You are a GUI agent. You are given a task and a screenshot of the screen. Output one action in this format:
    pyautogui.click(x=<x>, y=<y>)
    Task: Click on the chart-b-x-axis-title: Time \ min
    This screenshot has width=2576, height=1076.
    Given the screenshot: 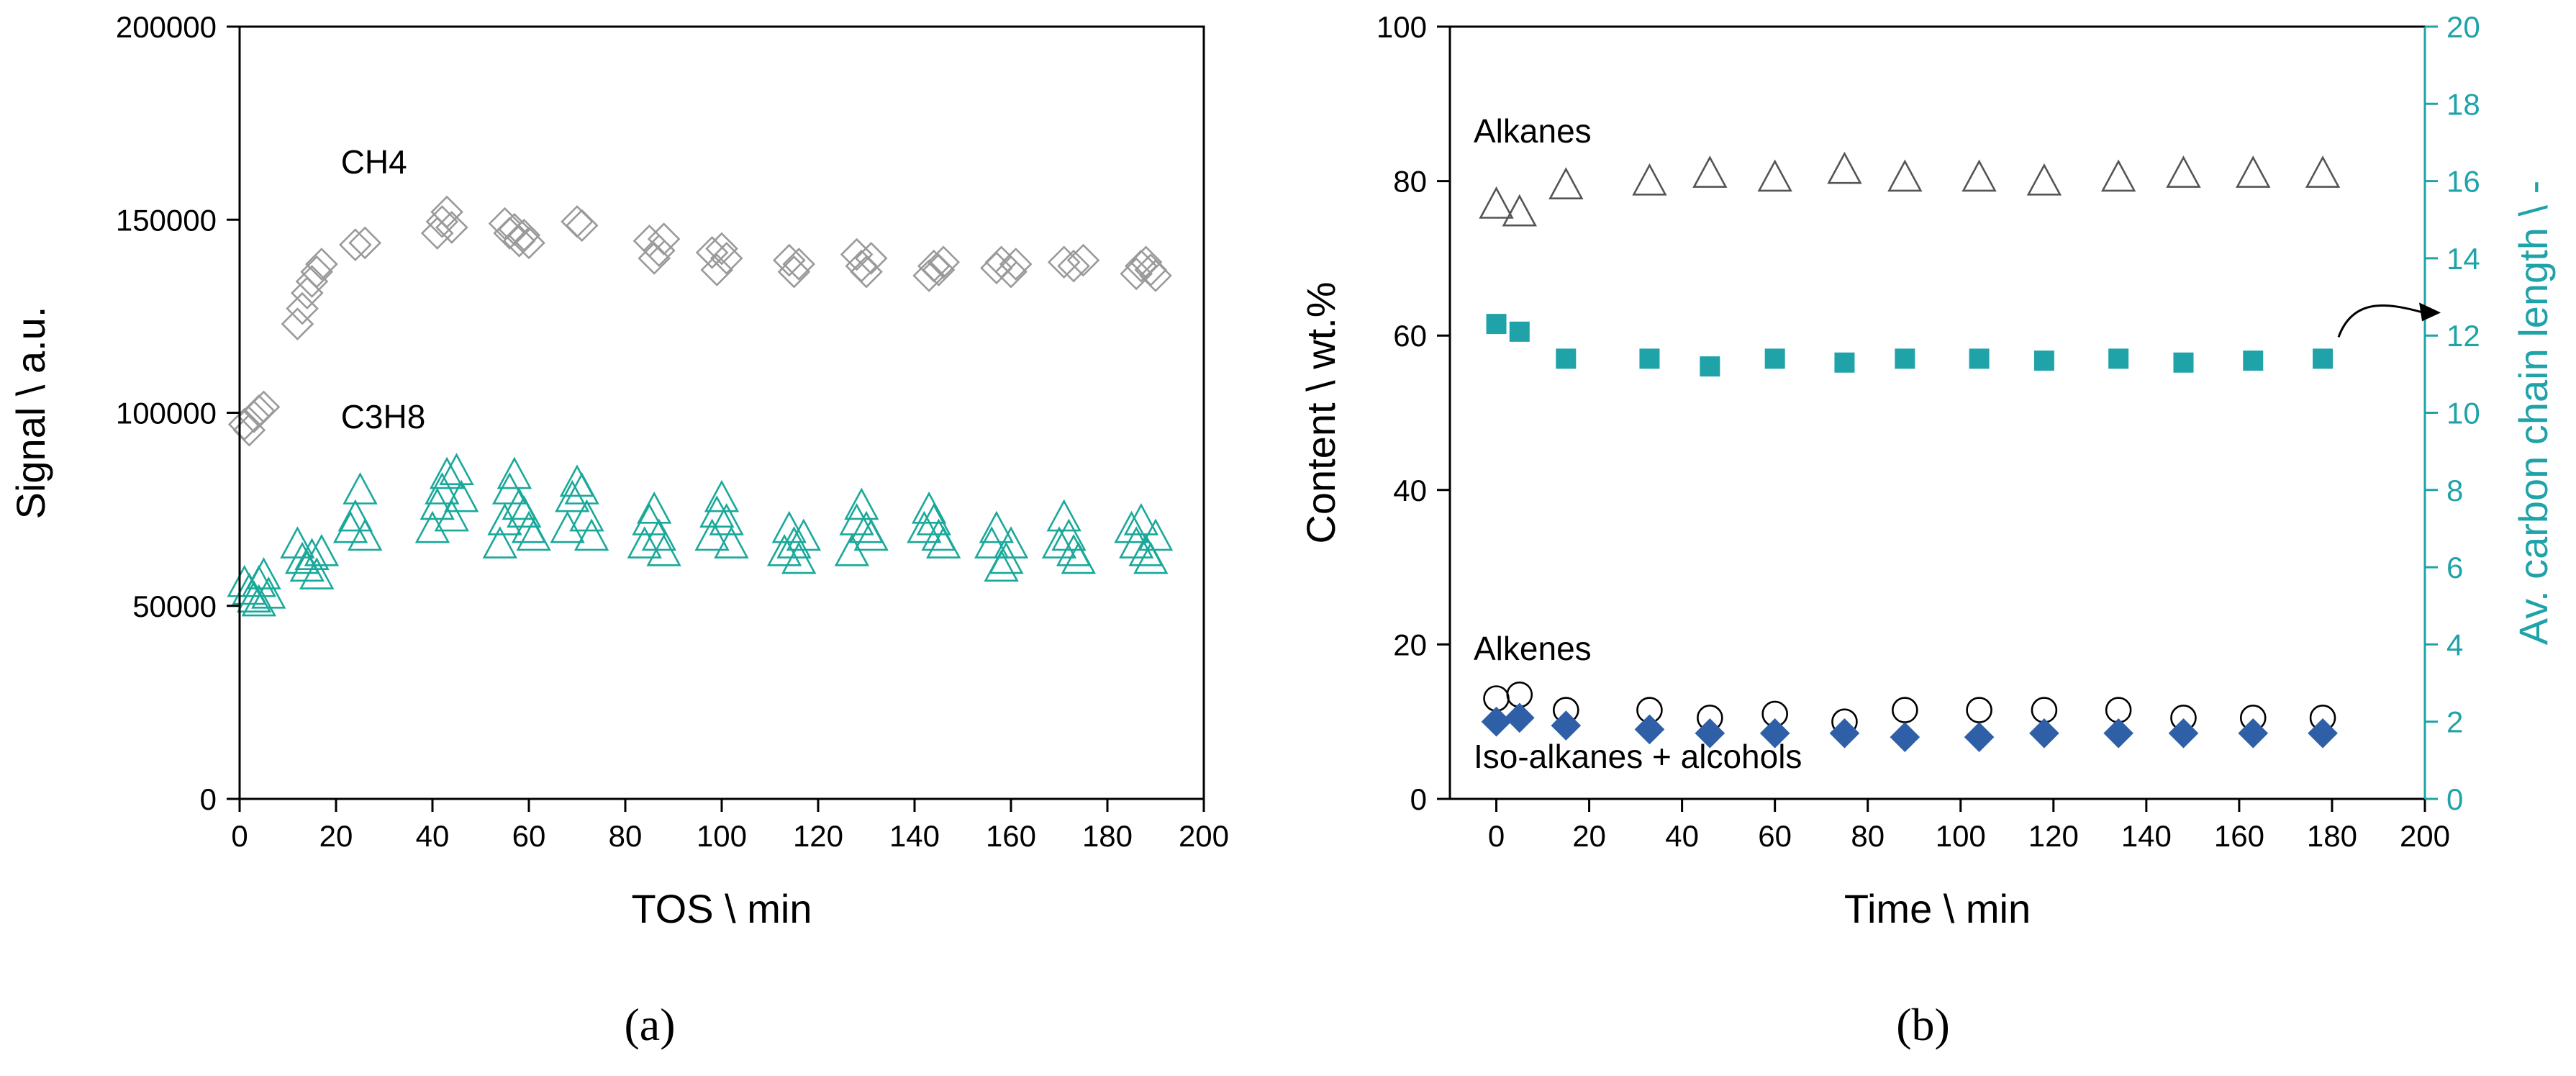 What is the action you would take?
    pyautogui.click(x=1938, y=909)
    